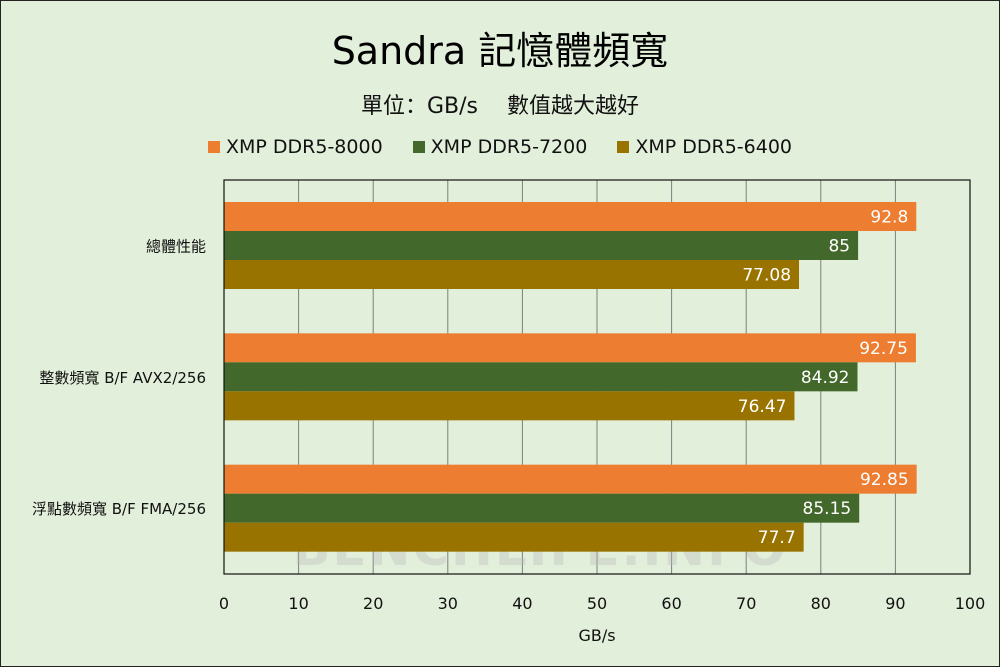  What do you see at coordinates (777, 538) in the screenshot?
I see `data-label: 77.7` at bounding box center [777, 538].